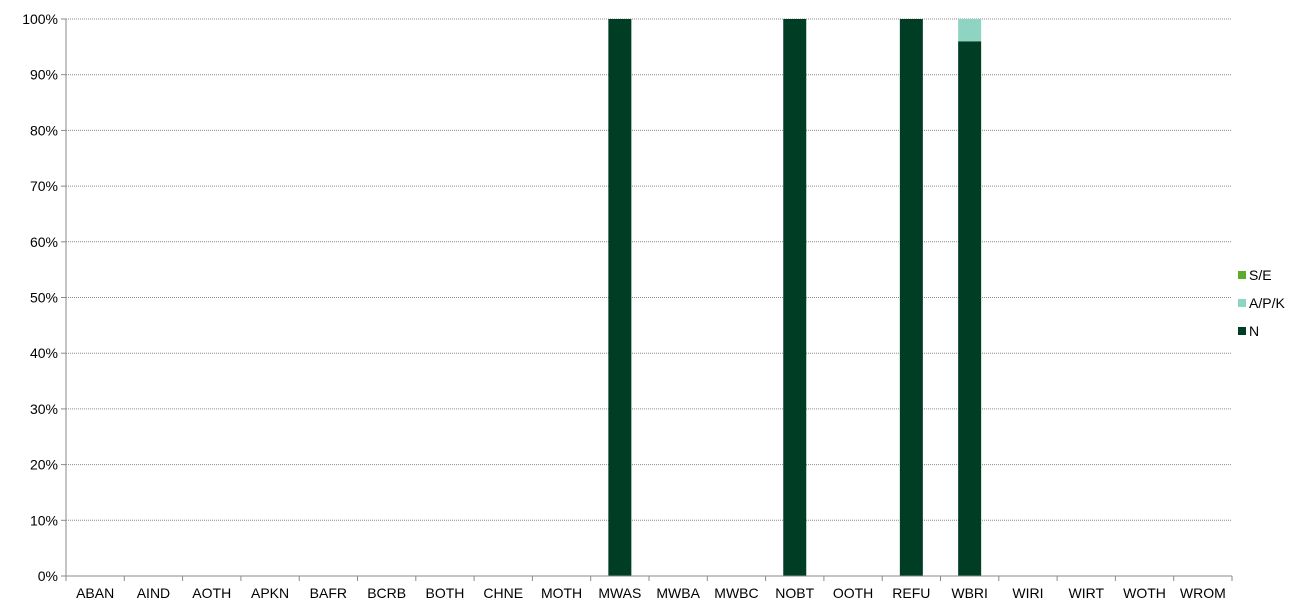 This screenshot has height=603, width=1314. Describe the element at coordinates (386, 593) in the screenshot. I see `x-tick-label: BCRB` at that location.